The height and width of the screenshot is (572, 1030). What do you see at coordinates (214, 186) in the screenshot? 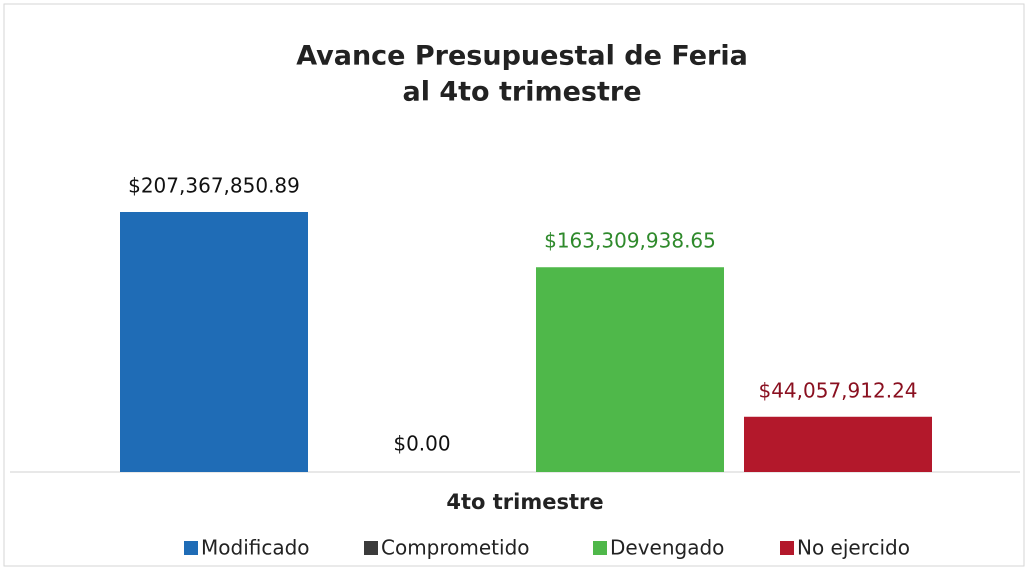
I see `value-label: $207,367,850.89` at bounding box center [214, 186].